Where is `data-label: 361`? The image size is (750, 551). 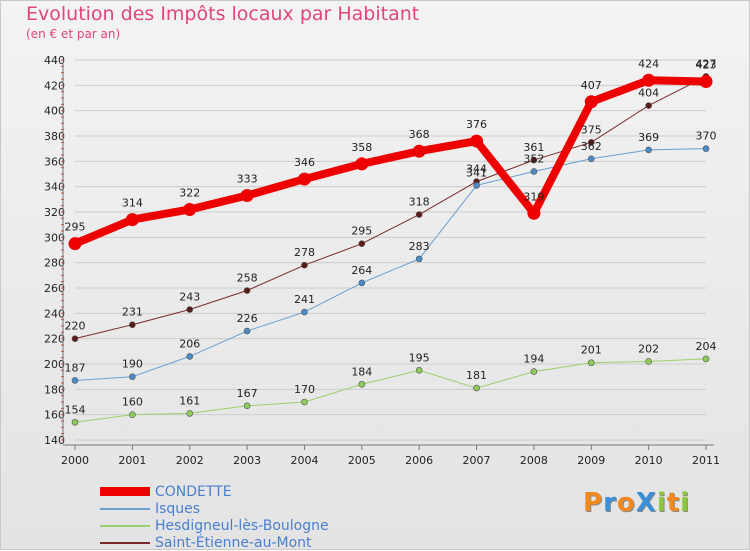
data-label: 361 is located at coordinates (533, 147).